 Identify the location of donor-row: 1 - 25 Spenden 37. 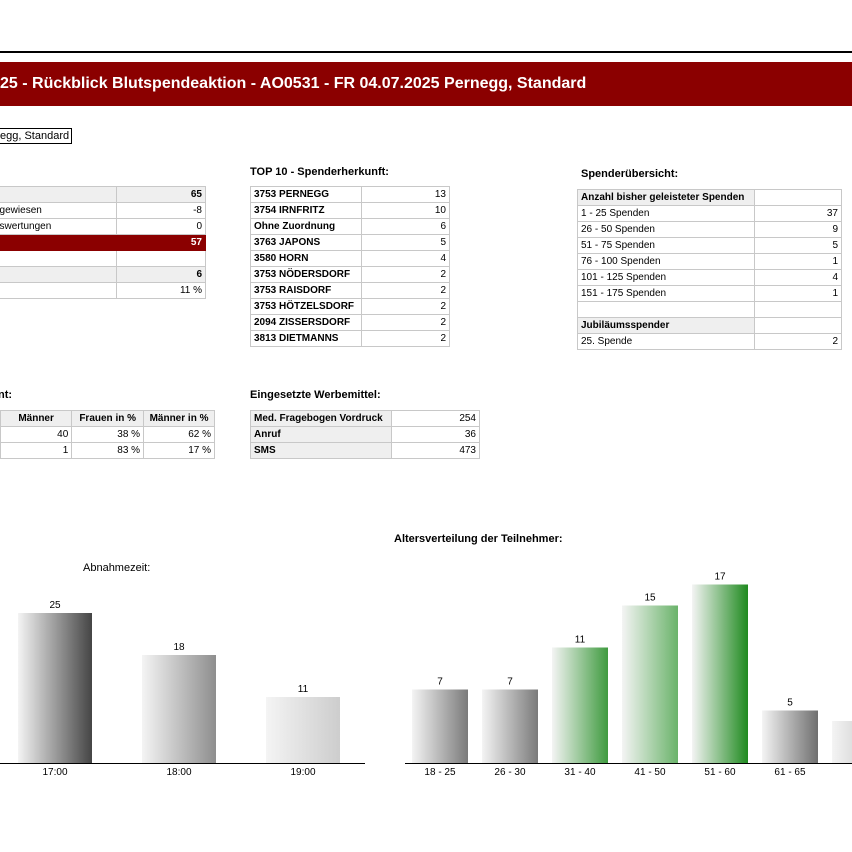
(710, 213).